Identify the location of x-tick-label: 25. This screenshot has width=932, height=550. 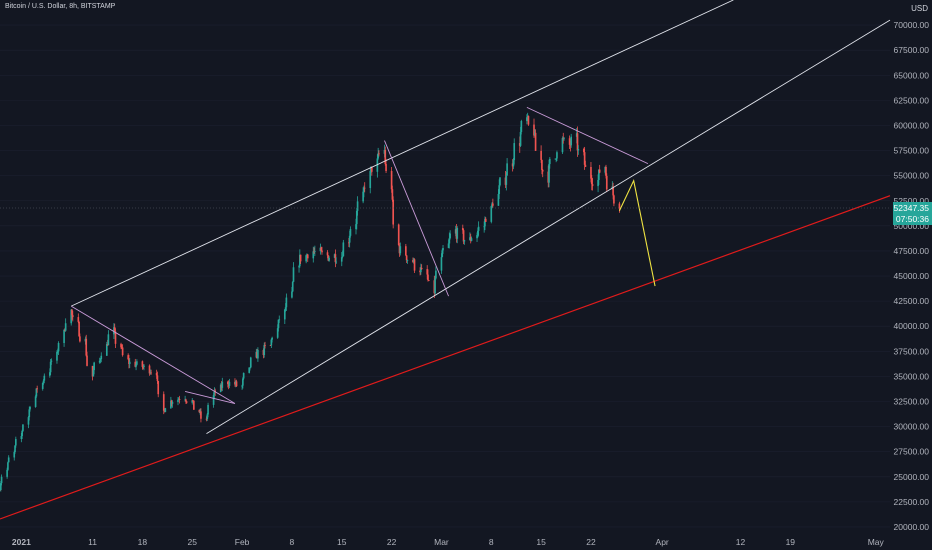
(193, 542).